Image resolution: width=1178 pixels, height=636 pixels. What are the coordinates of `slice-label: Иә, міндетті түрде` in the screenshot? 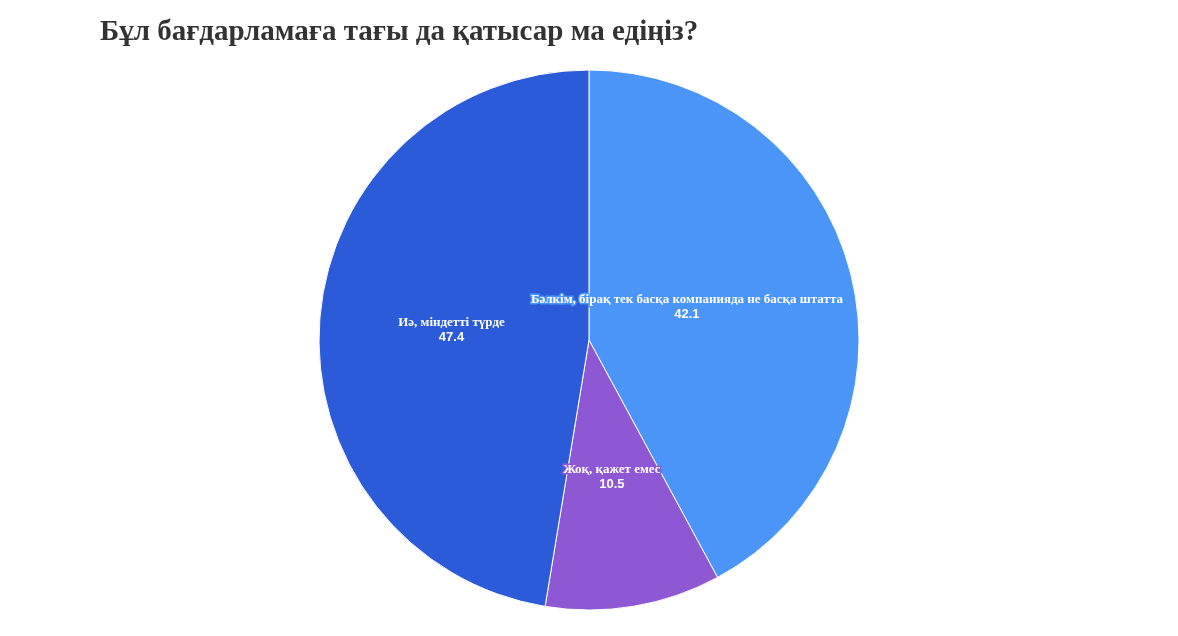 It's located at (451, 321).